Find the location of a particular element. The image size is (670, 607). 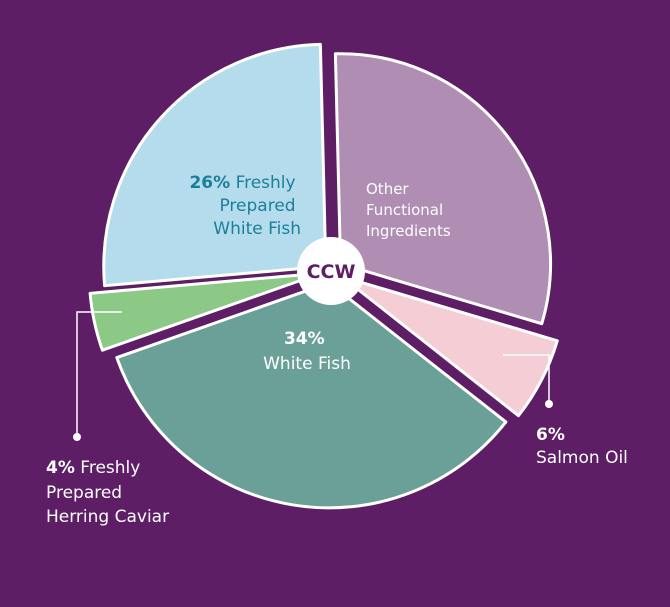

pct-white-fish: 34% is located at coordinates (304, 339).